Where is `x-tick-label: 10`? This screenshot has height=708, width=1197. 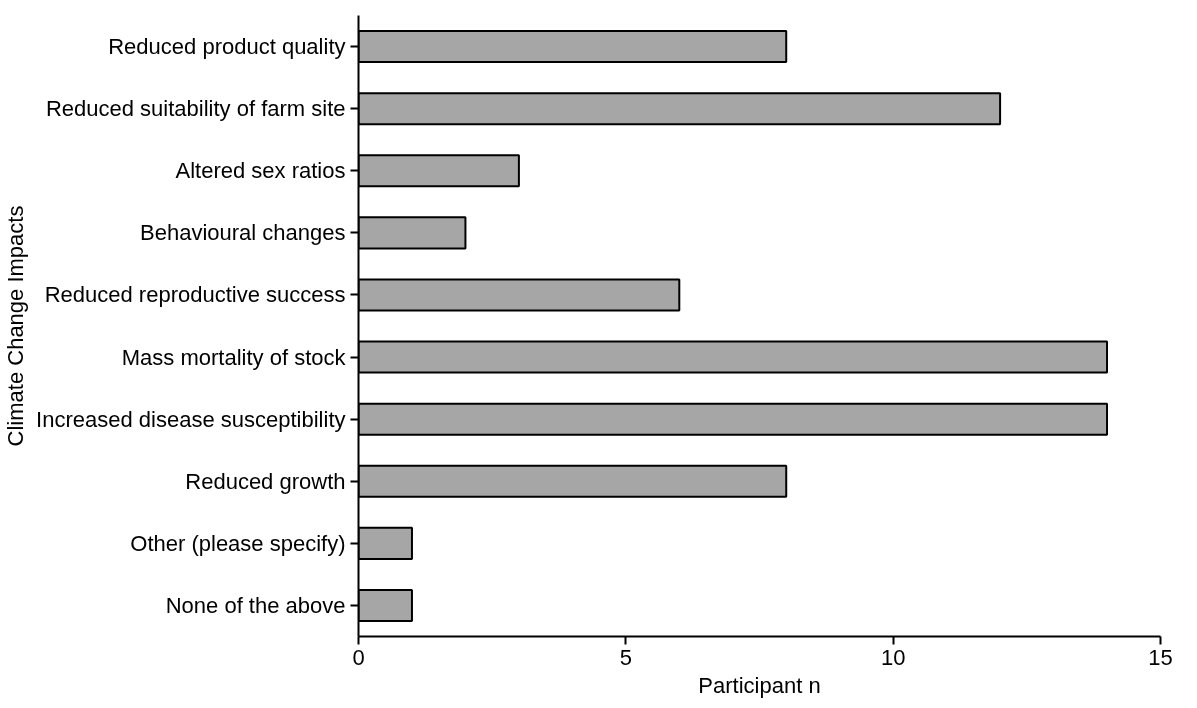 x-tick-label: 10 is located at coordinates (893, 657).